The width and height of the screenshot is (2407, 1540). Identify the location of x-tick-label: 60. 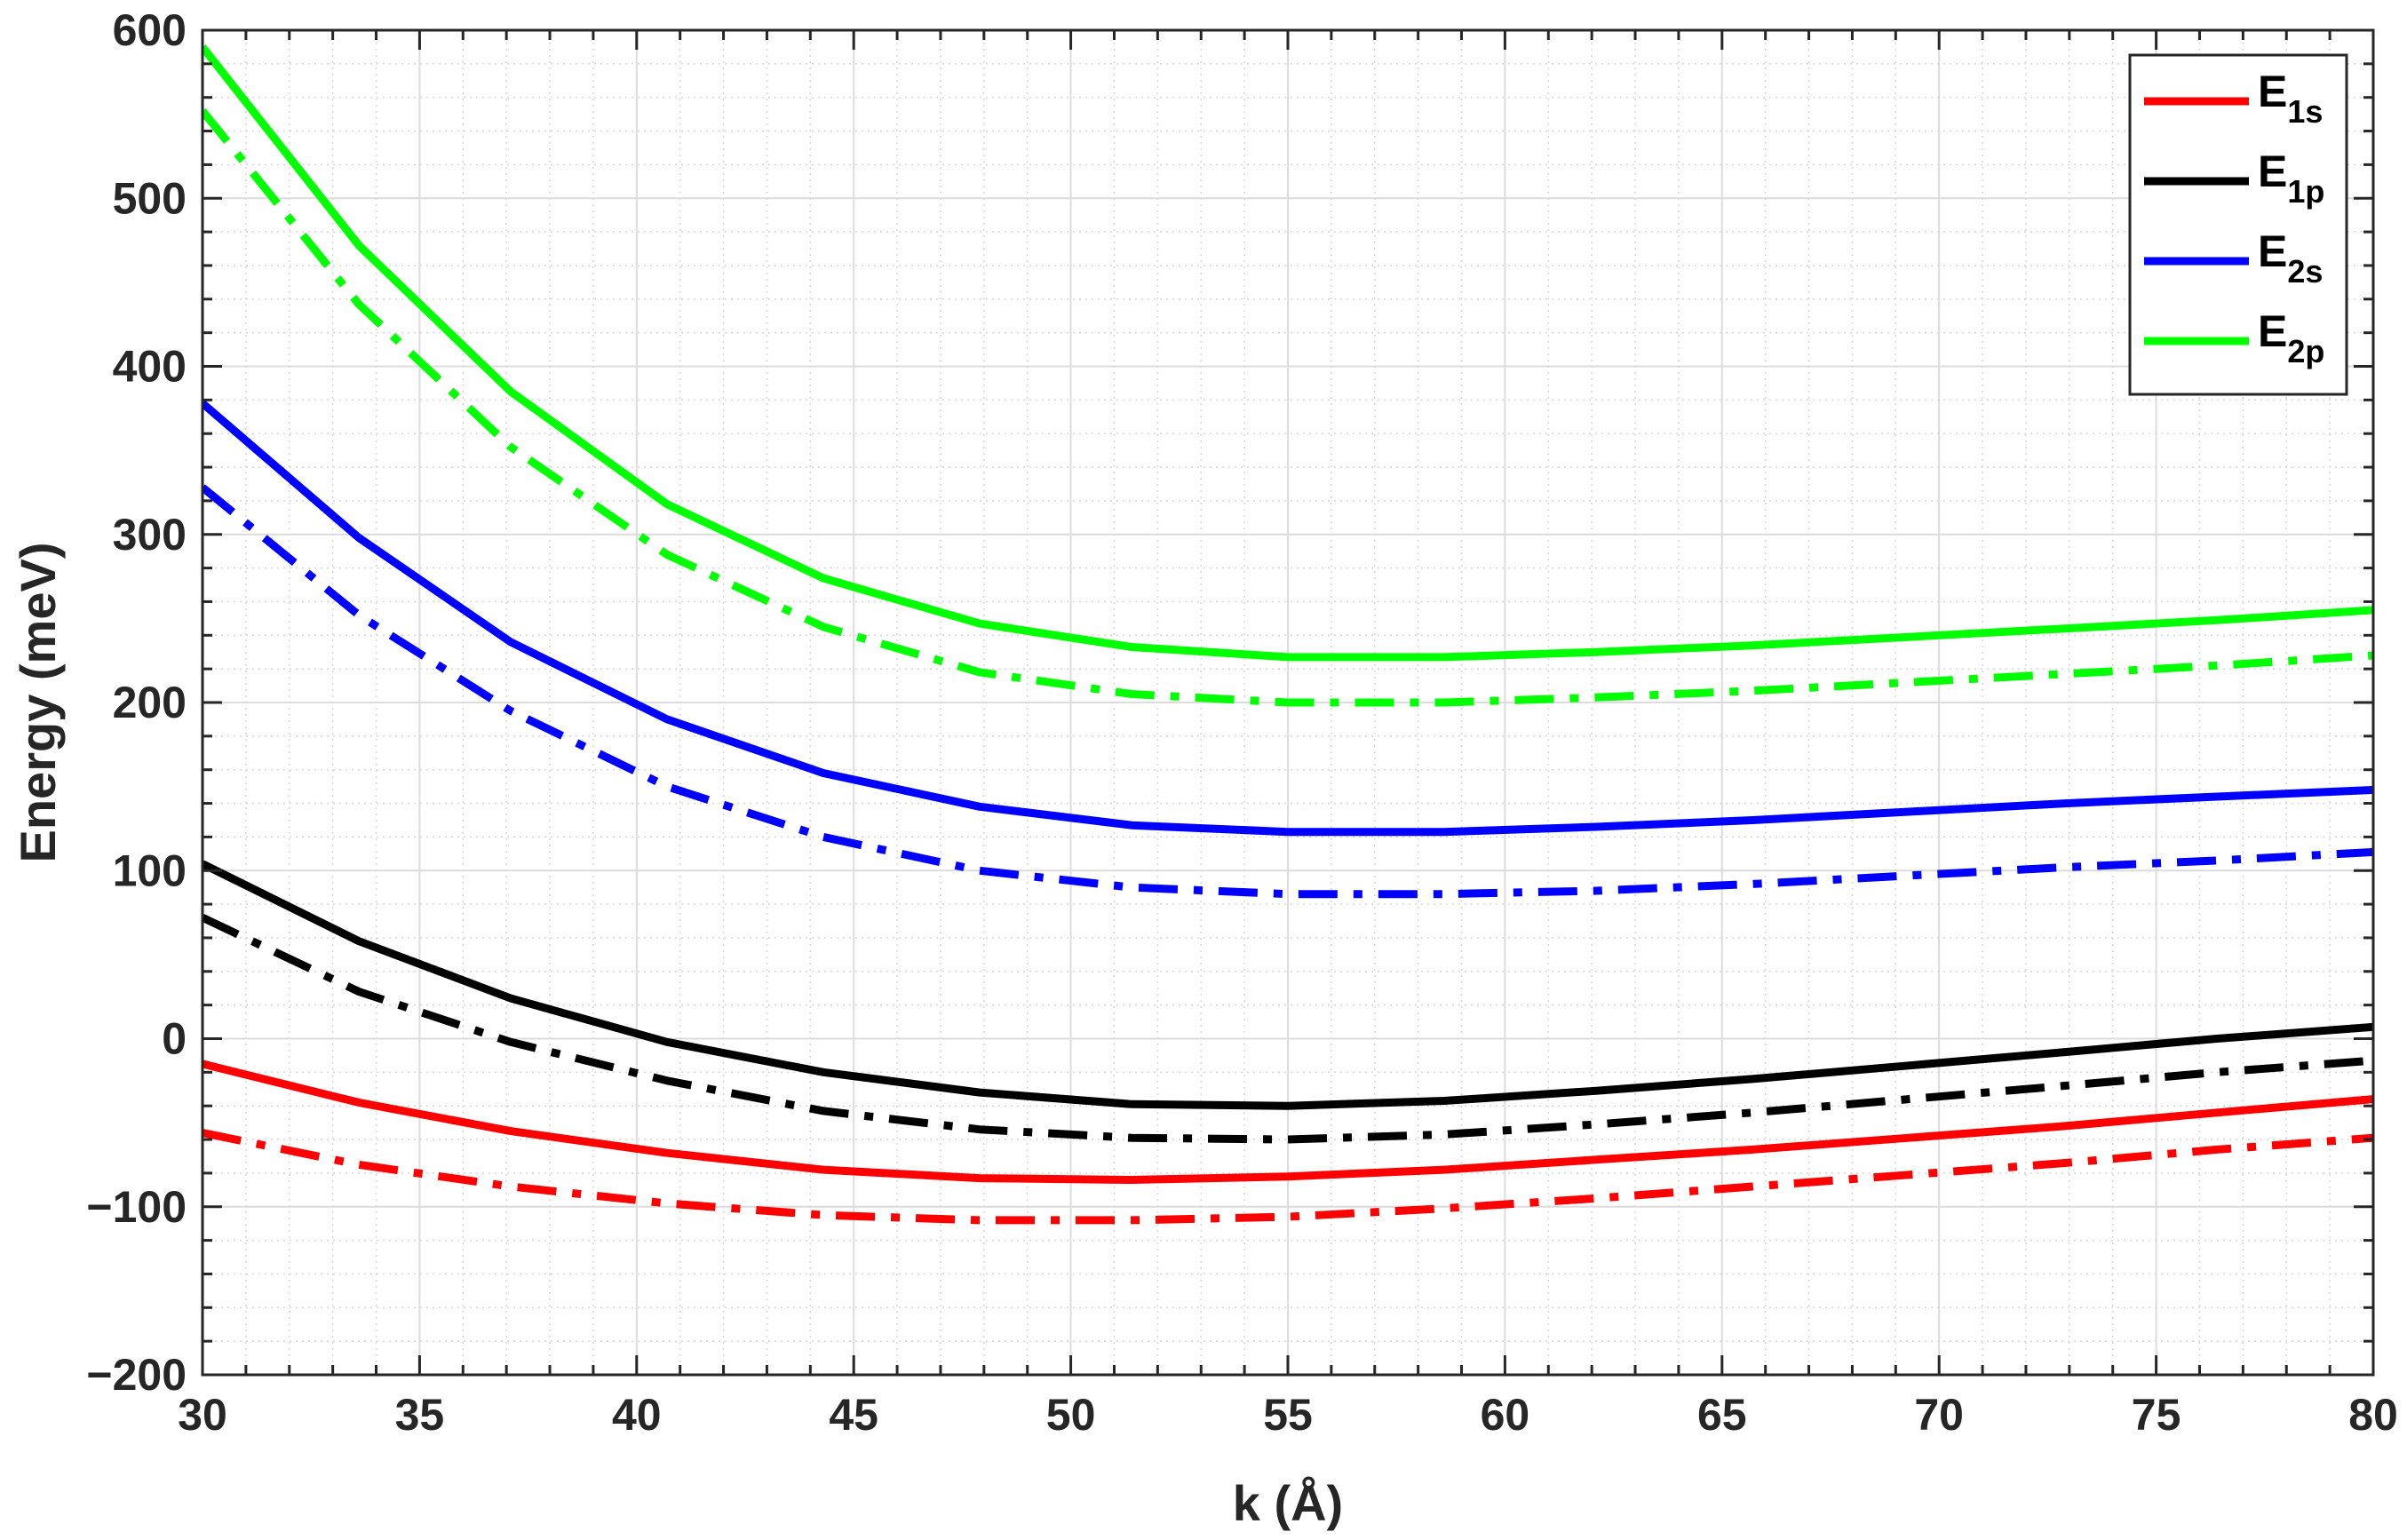
(1505, 1415).